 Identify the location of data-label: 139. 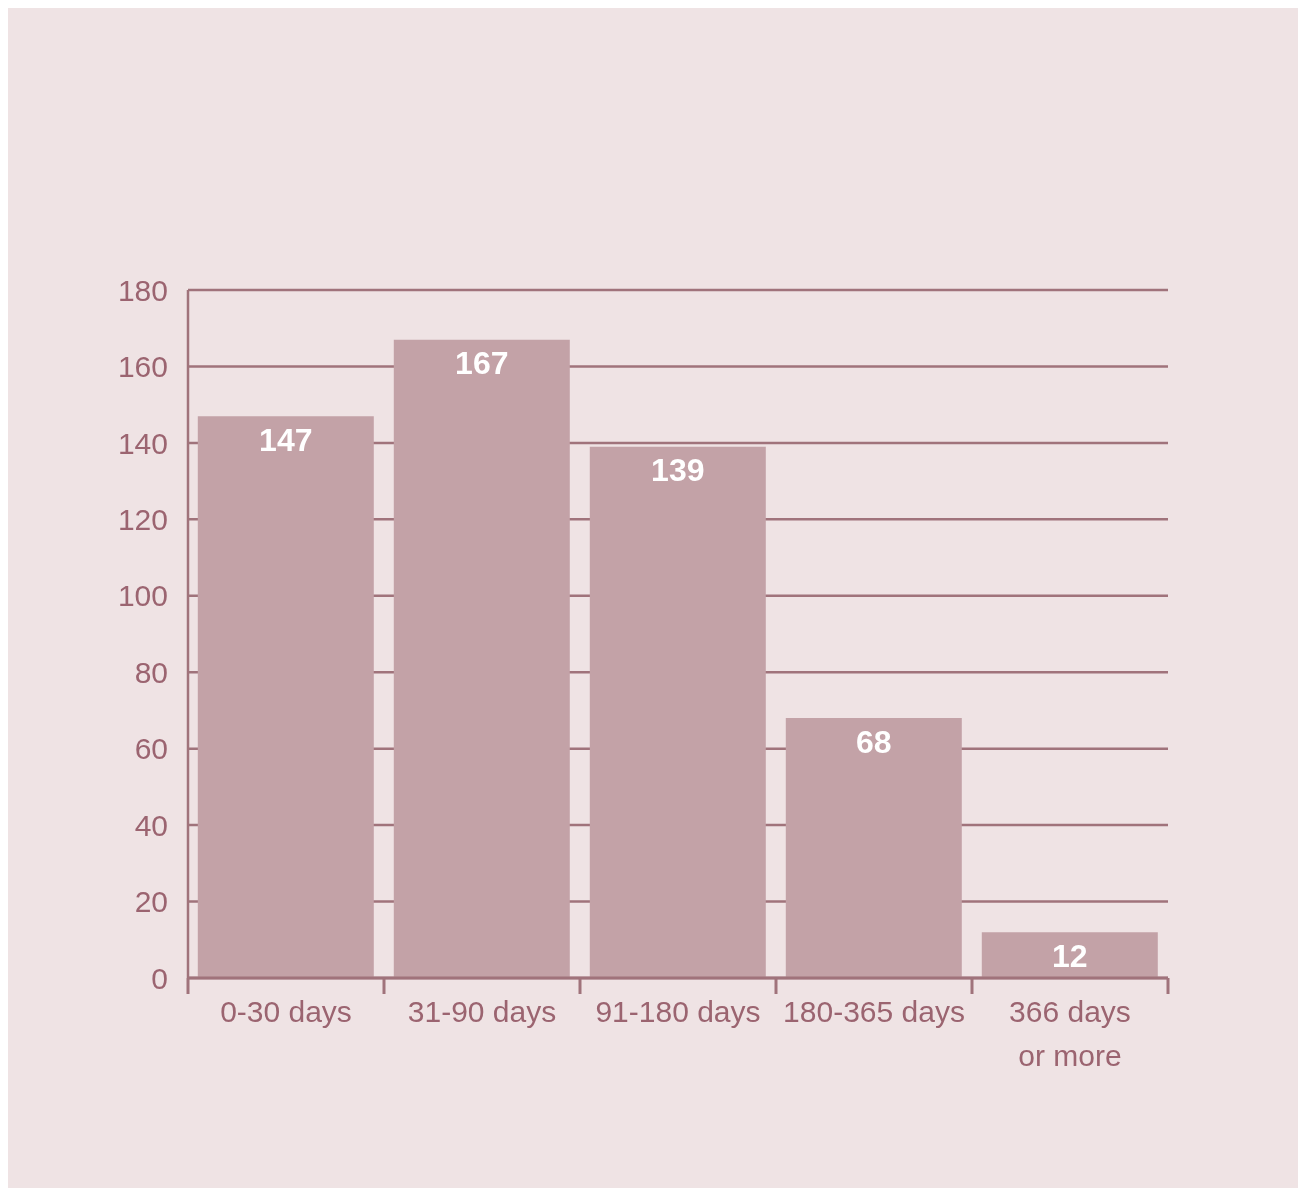
(678, 470).